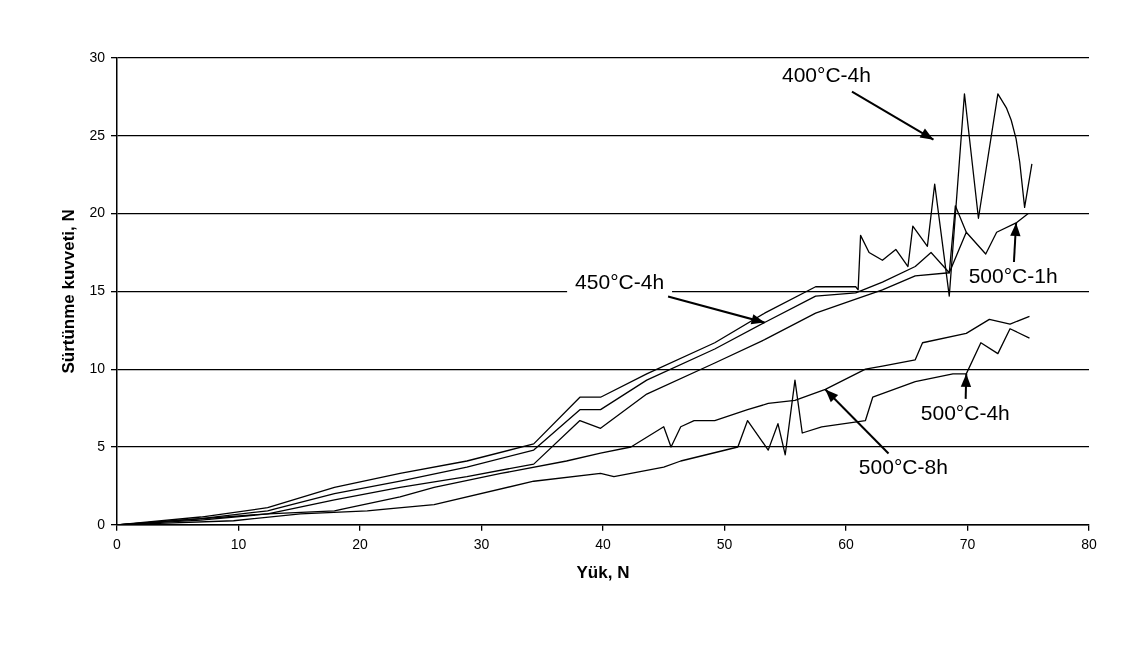 This screenshot has height=646, width=1125. Describe the element at coordinates (1013, 275) in the screenshot. I see `annotation: 500°C-1h` at that location.